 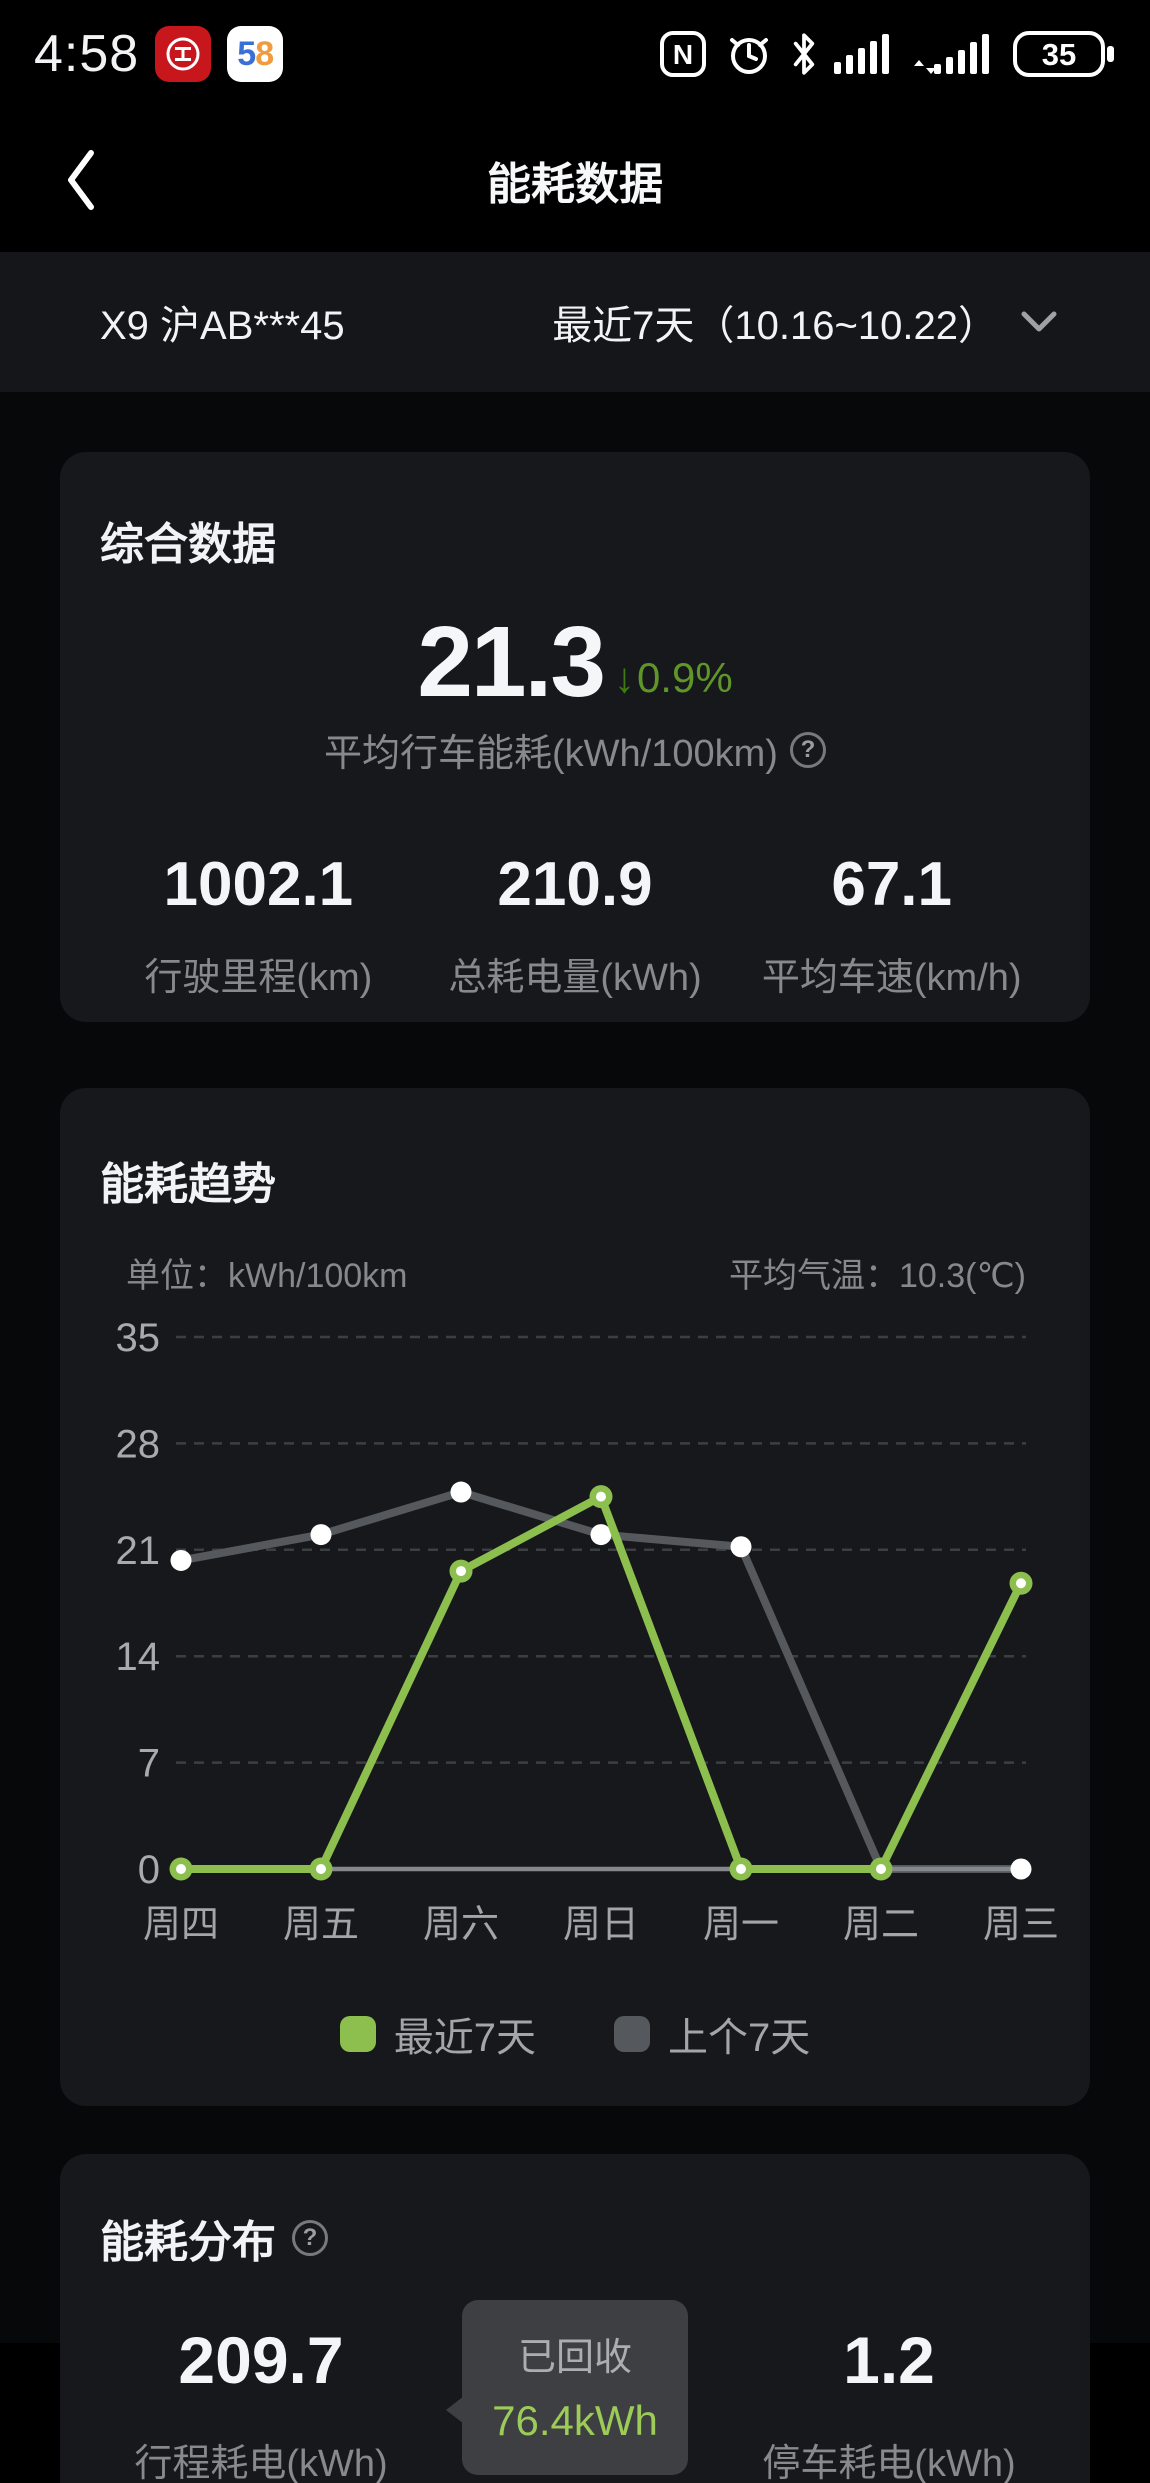 I want to click on icbc-bank-notification-icon, so click(x=183, y=54).